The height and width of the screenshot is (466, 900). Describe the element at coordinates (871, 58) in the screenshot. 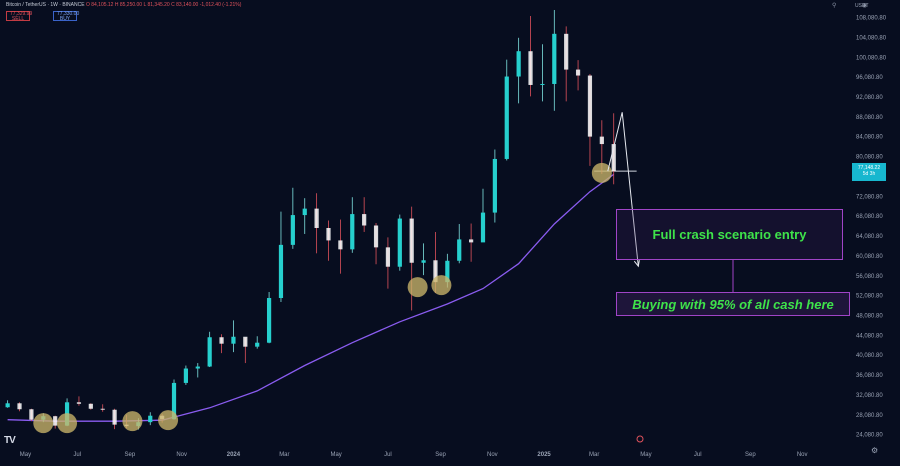

I see `y-tick-label: 100,080.80` at that location.